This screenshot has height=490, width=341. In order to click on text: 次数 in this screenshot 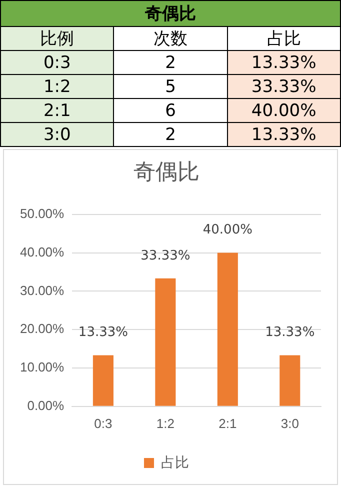, I will do `click(171, 38)`.